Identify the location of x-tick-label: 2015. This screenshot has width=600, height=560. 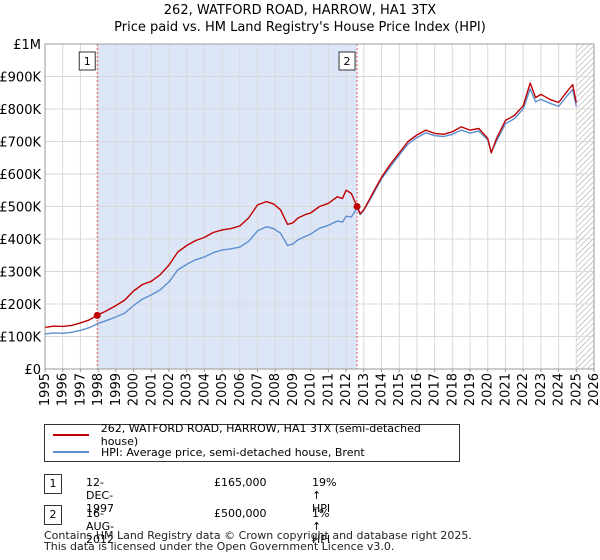
(399, 389).